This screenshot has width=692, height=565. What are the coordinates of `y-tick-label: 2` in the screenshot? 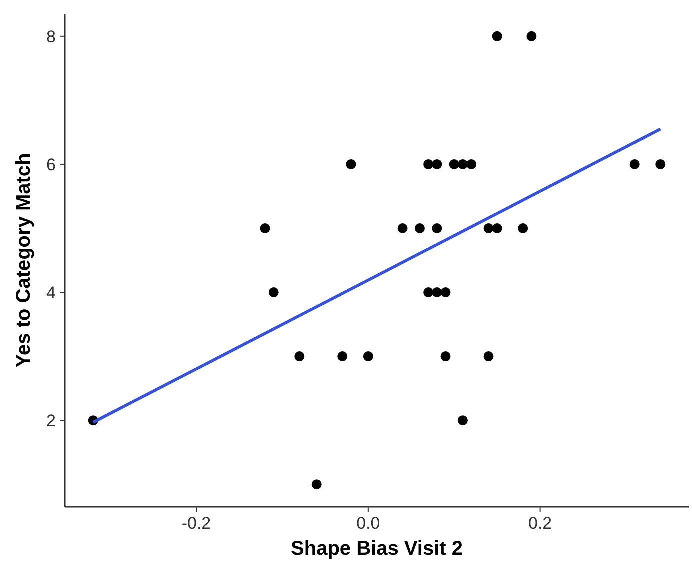 It's located at (51, 421).